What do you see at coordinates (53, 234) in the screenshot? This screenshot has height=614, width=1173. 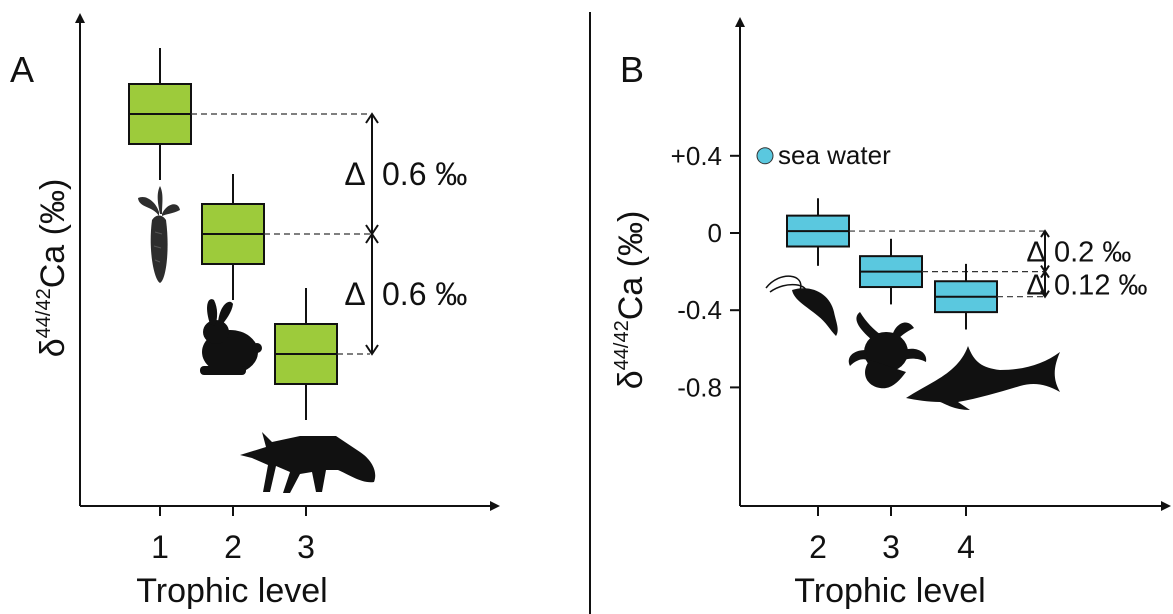 I see `panel-a-ylabel-suffix: Ca (‰)` at bounding box center [53, 234].